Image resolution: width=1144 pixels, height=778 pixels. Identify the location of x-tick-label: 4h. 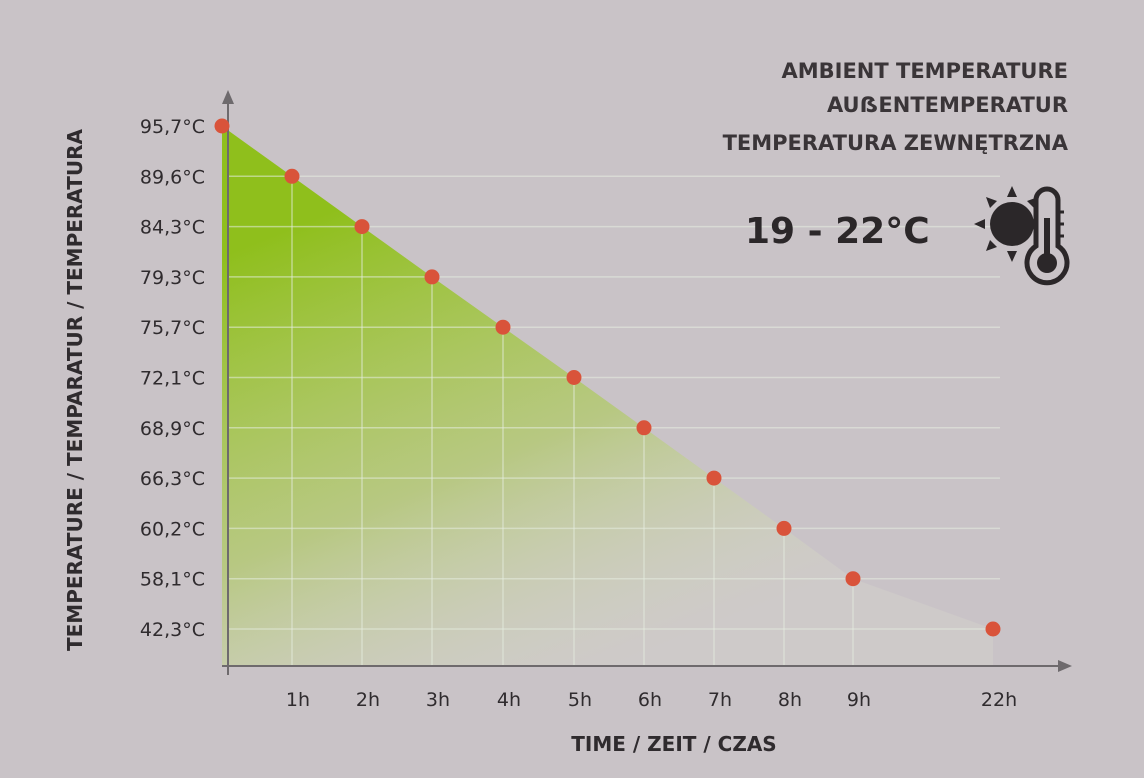
(509, 700).